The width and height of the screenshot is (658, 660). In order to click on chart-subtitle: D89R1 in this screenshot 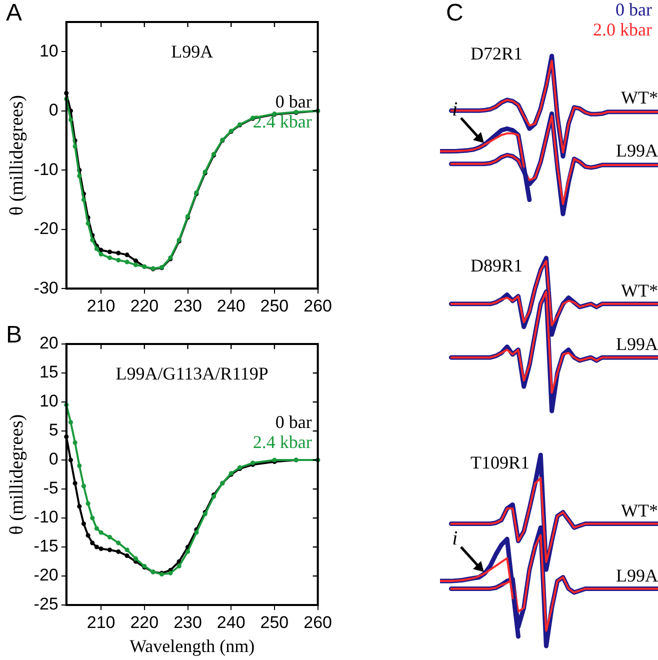, I will do `click(496, 266)`.